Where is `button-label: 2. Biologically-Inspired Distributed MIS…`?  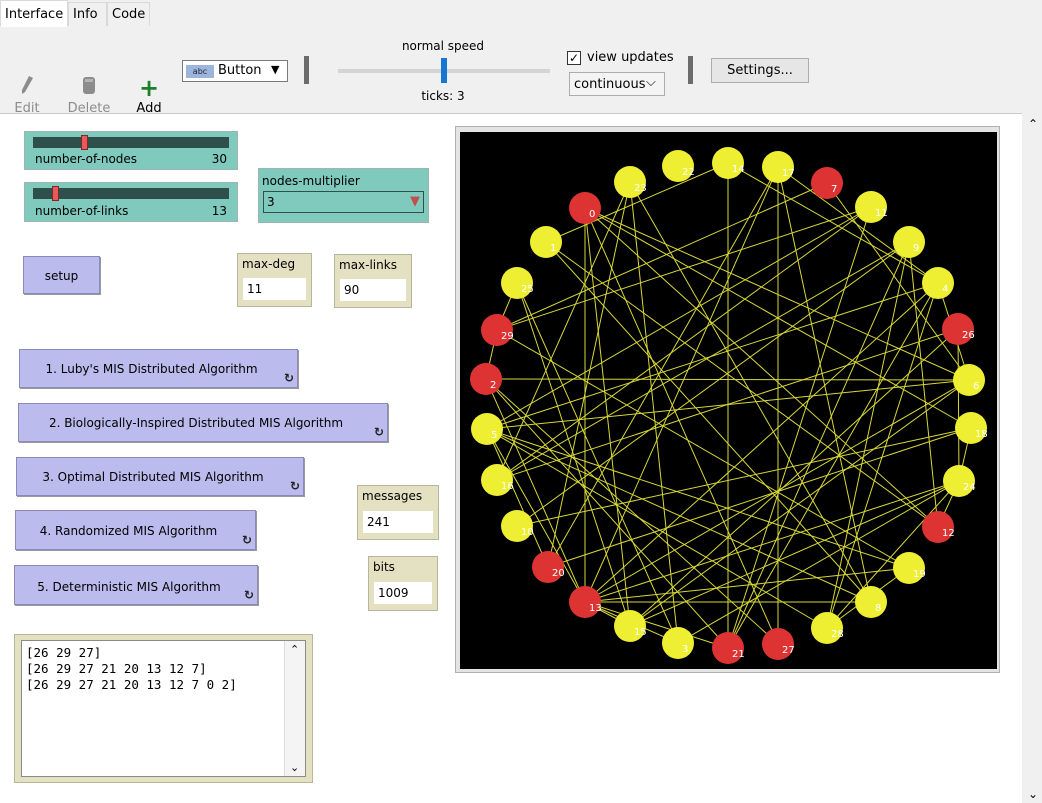
button-label: 2. Biologically-Inspired Distributed MIS… is located at coordinates (196, 423).